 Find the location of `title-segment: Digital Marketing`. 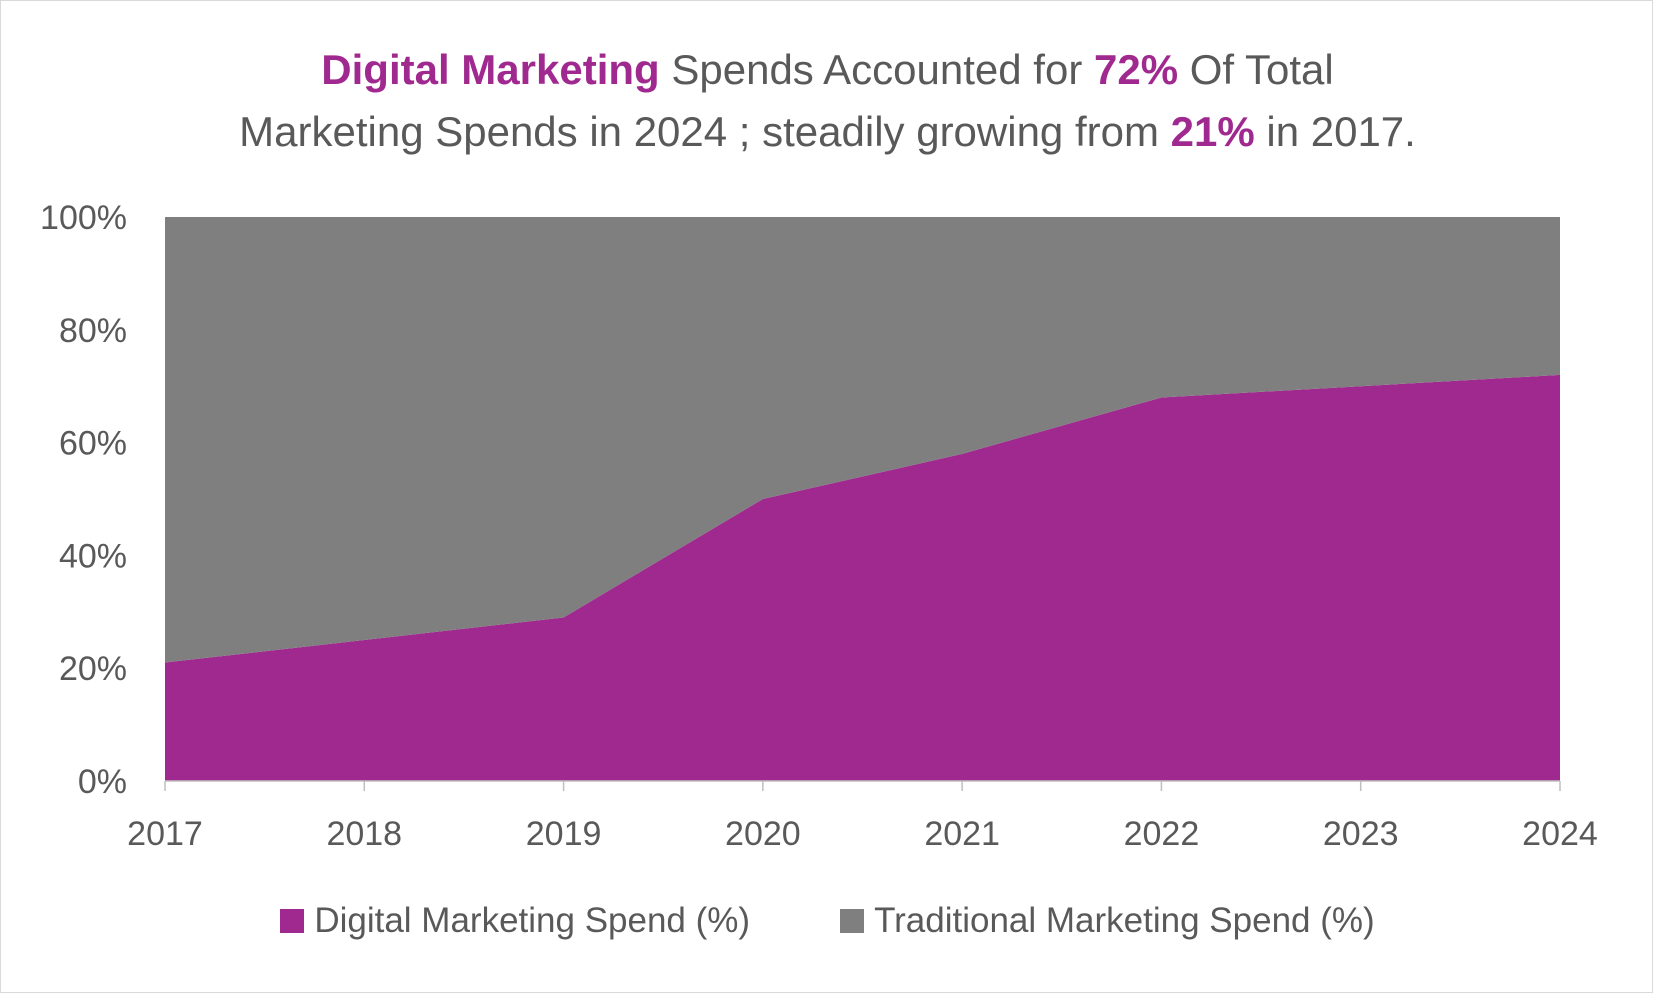

title-segment: Digital Marketing is located at coordinates (490, 69).